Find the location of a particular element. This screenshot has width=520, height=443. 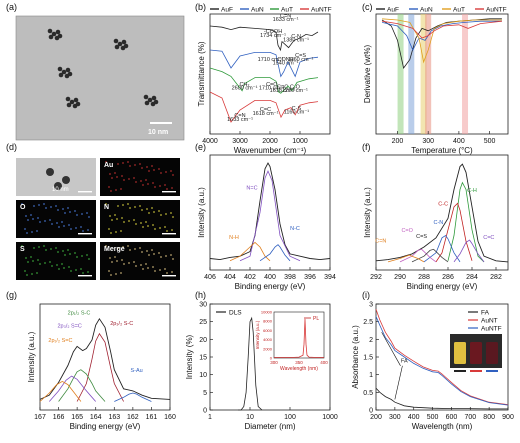

vial is located at coordinates (460, 353).